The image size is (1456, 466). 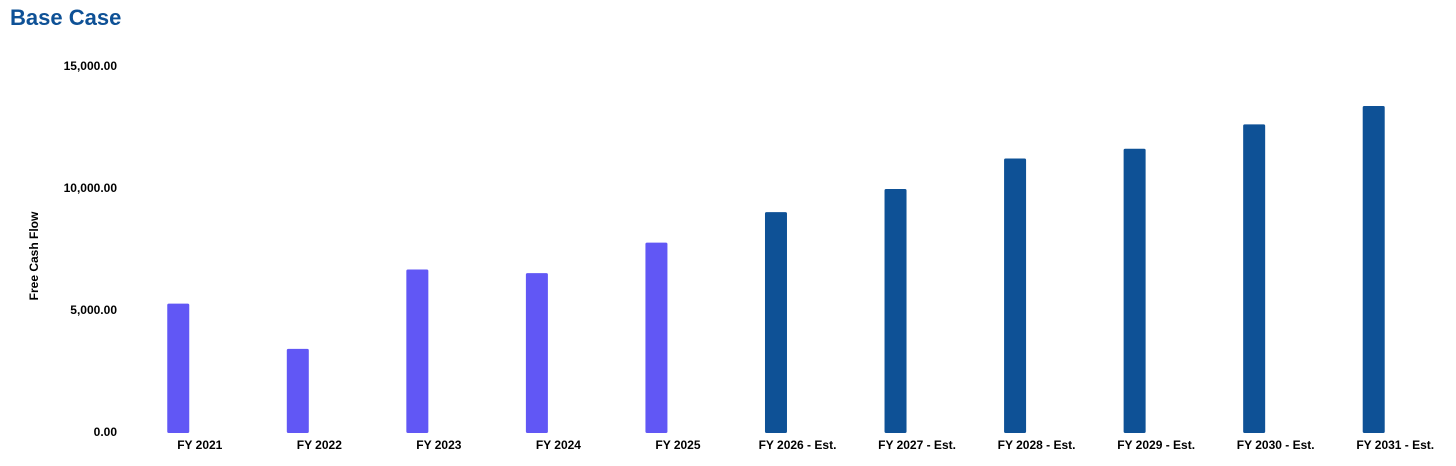 What do you see at coordinates (65, 17) in the screenshot?
I see `chart-title: Base Case` at bounding box center [65, 17].